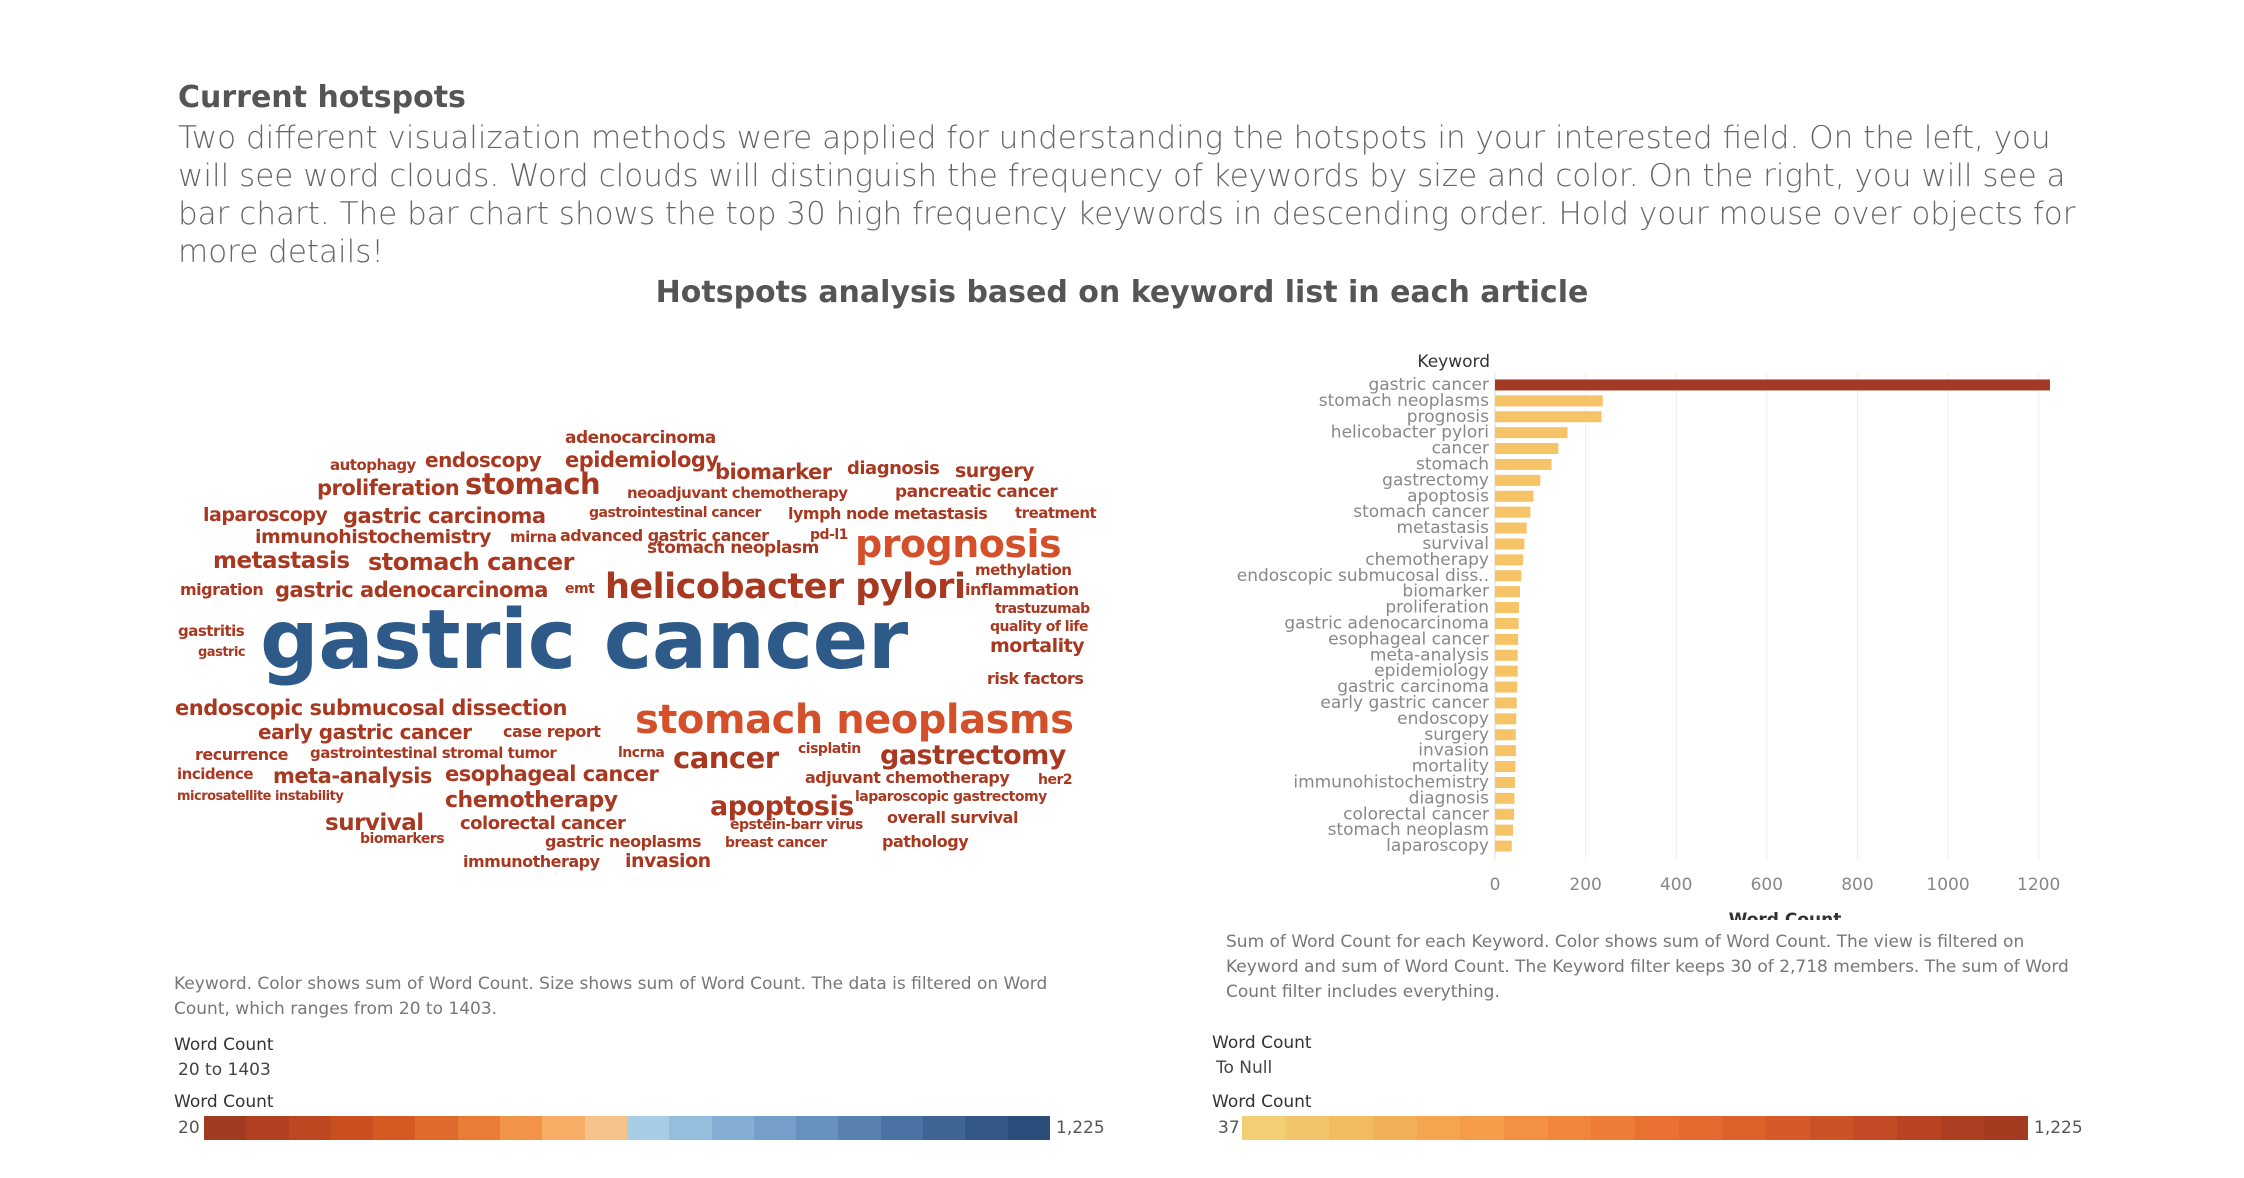  Describe the element at coordinates (623, 841) in the screenshot. I see `word-cloud-word: gastric neoplasms` at that location.